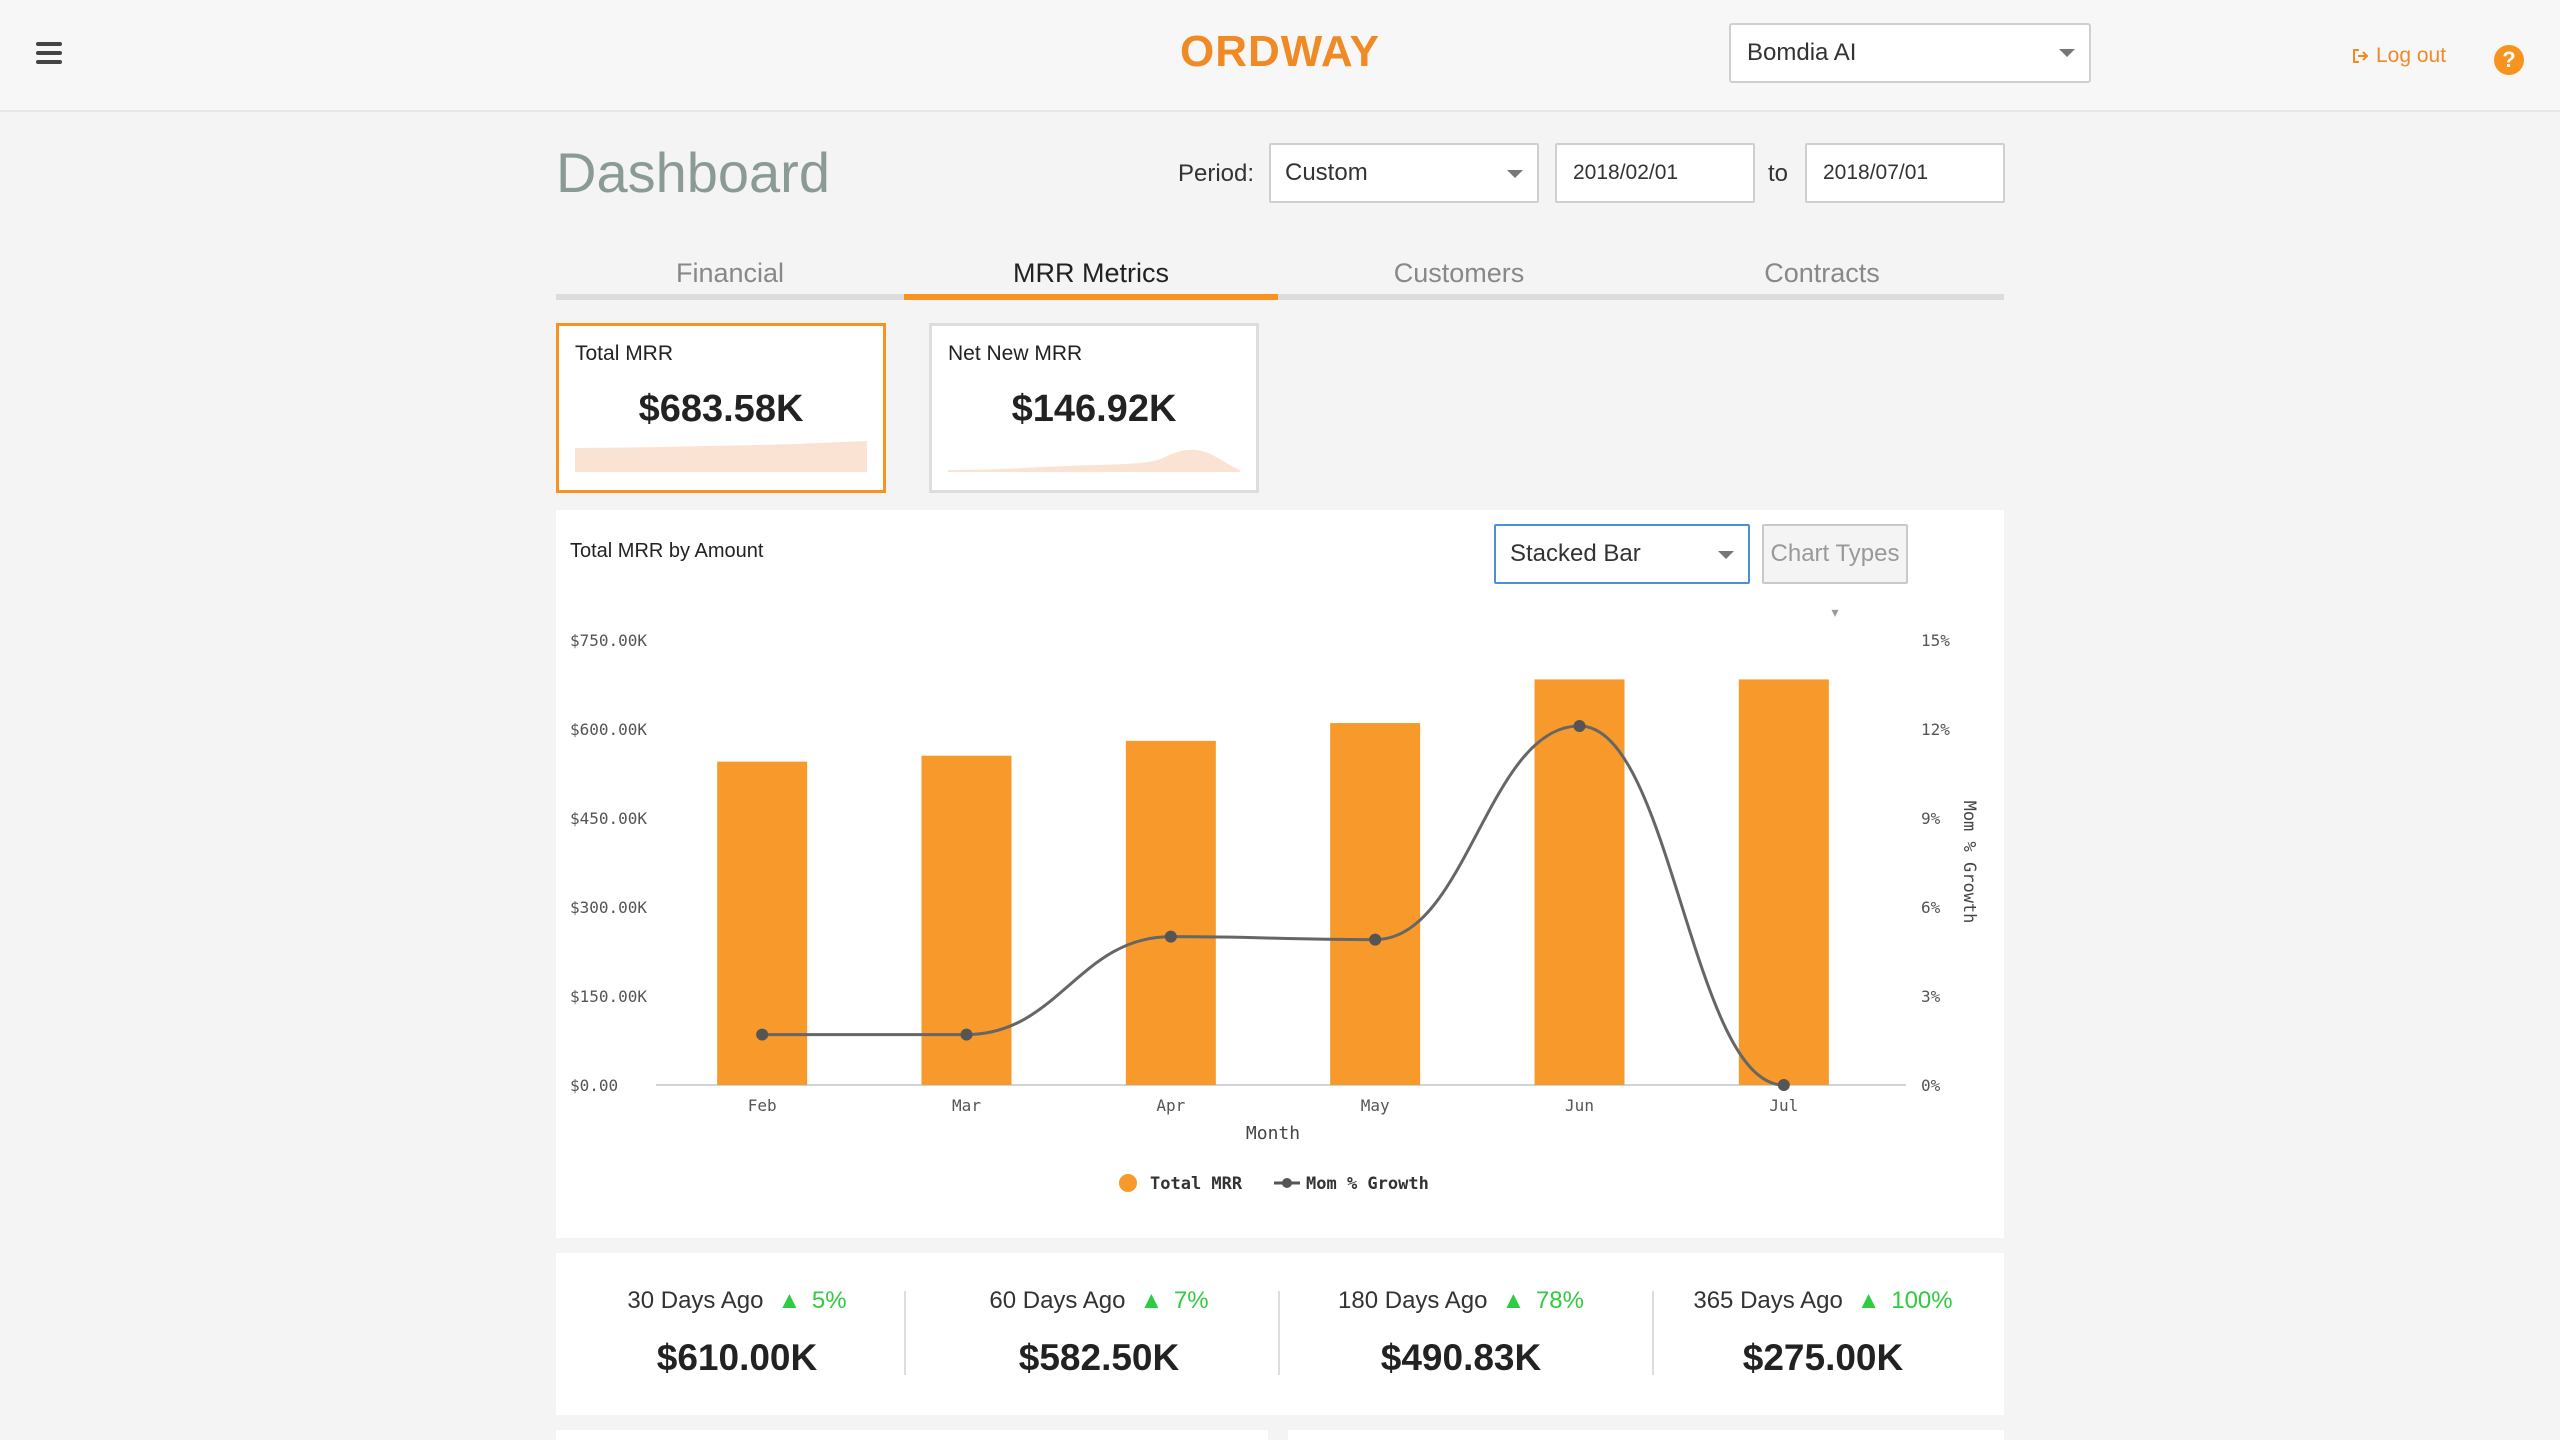  What do you see at coordinates (1655, 173) in the screenshot?
I see `start-date-input: 2018/02/01` at bounding box center [1655, 173].